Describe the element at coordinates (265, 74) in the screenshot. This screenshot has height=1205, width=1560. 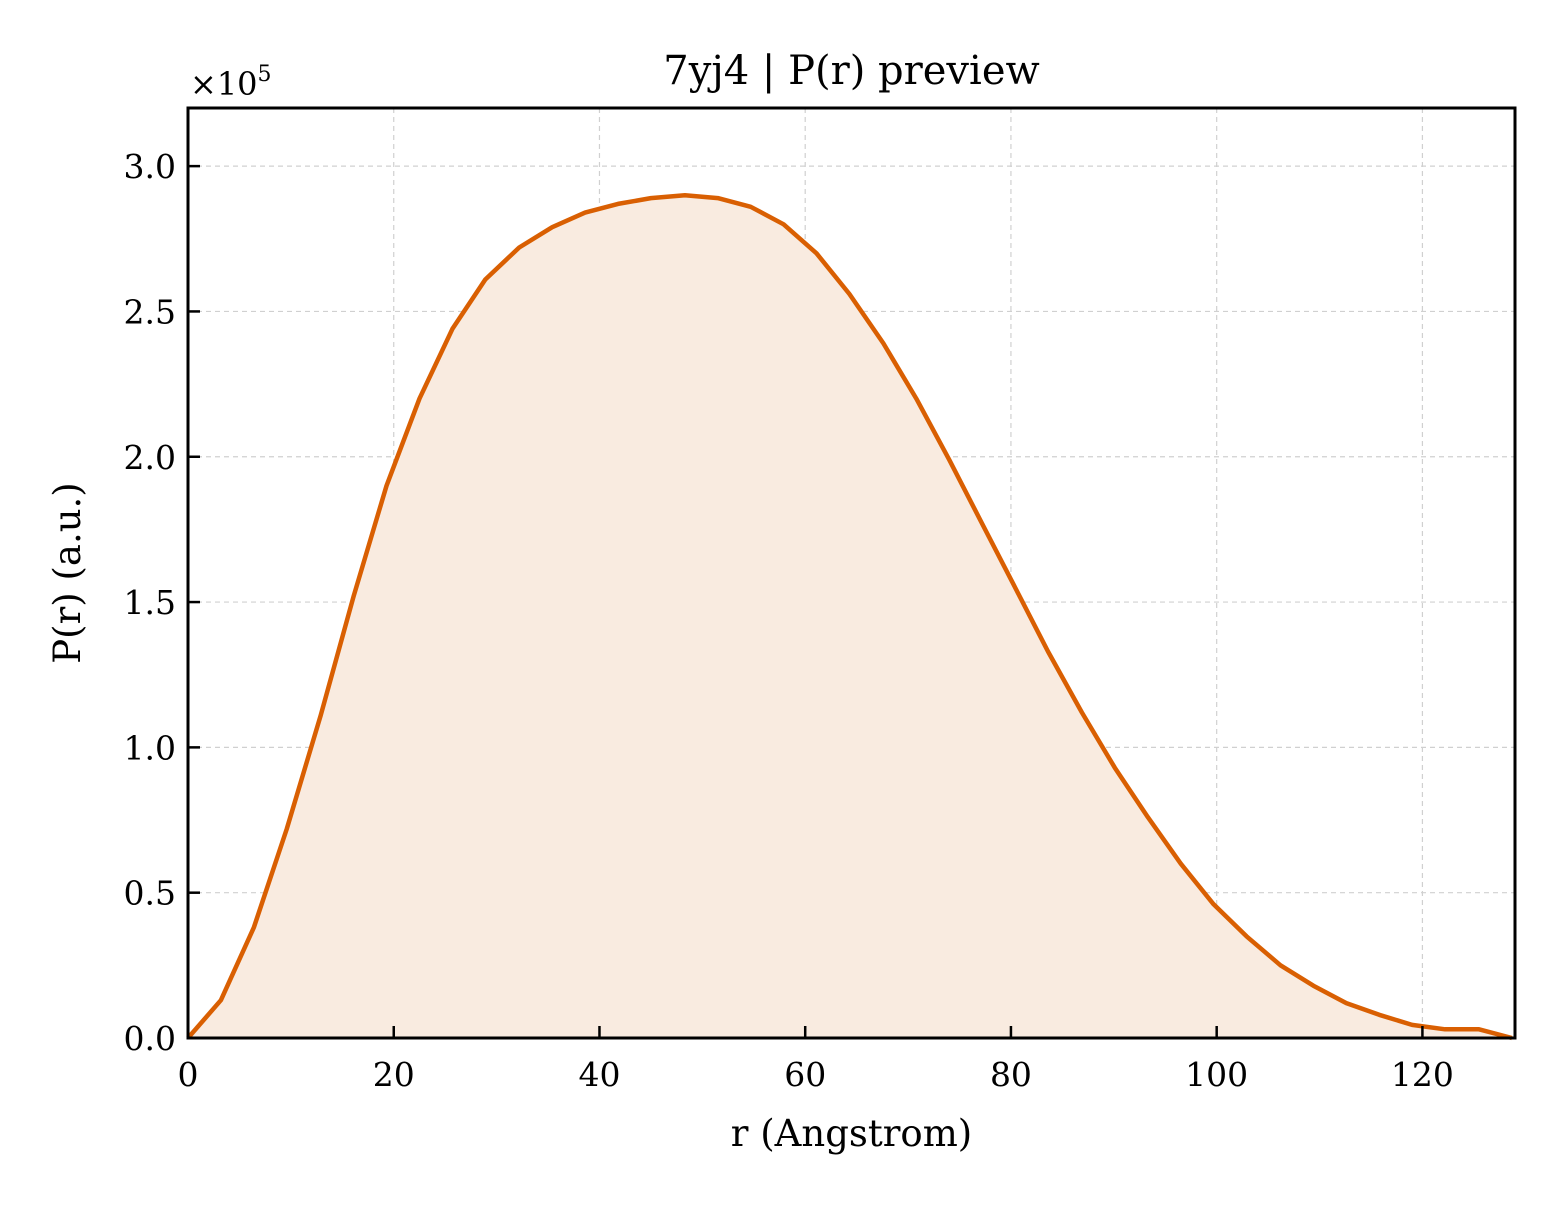
I see `y-offset-exponent: 5` at that location.